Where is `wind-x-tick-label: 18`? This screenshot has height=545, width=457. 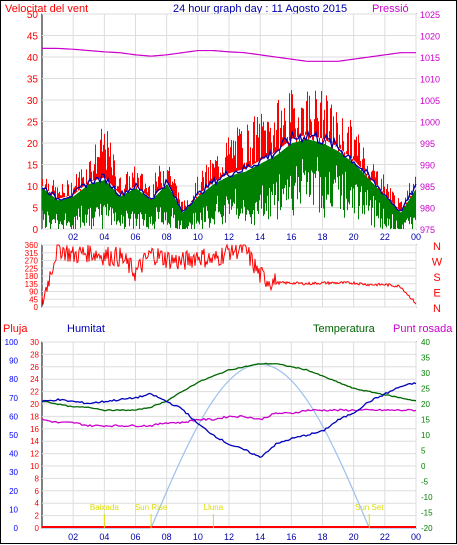 wind-x-tick-label: 18 is located at coordinates (322, 237).